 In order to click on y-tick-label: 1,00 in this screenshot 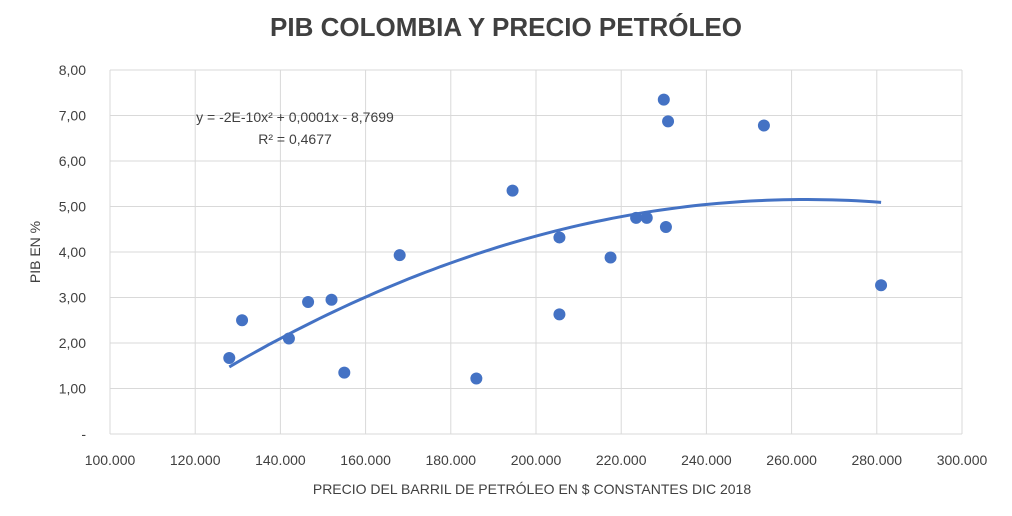, I will do `click(72, 389)`.